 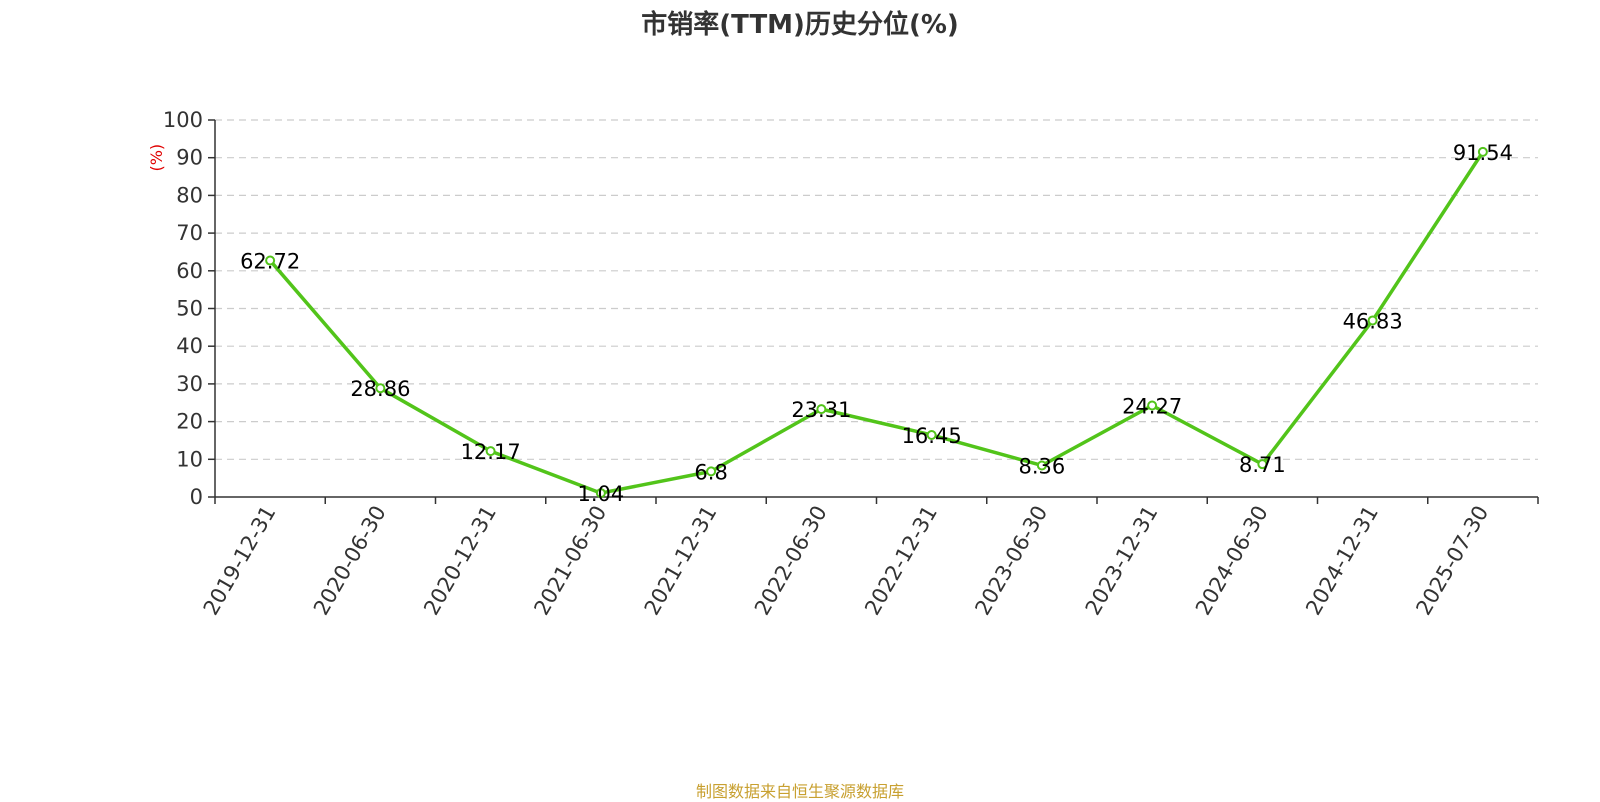 I want to click on x-tick-label: 2024-12-31, so click(x=1342, y=561).